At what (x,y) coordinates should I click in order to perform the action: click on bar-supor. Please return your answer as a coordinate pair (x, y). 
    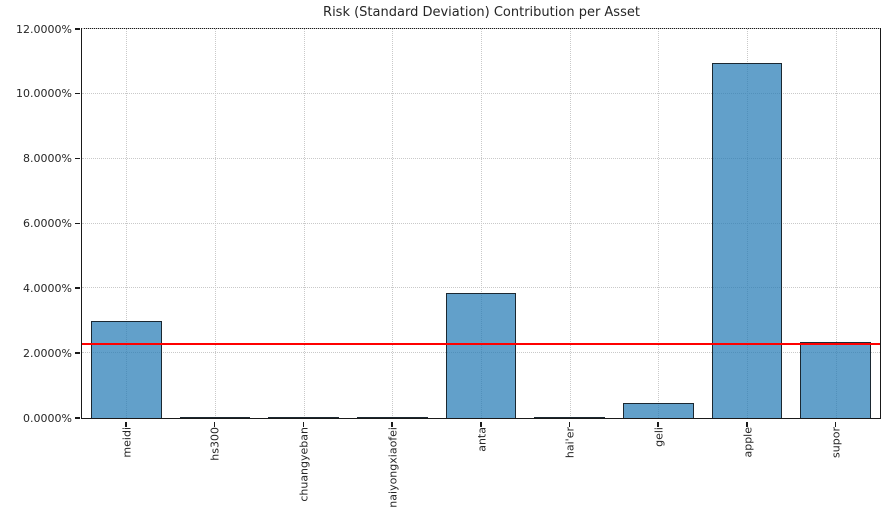
    Looking at the image, I should click on (836, 380).